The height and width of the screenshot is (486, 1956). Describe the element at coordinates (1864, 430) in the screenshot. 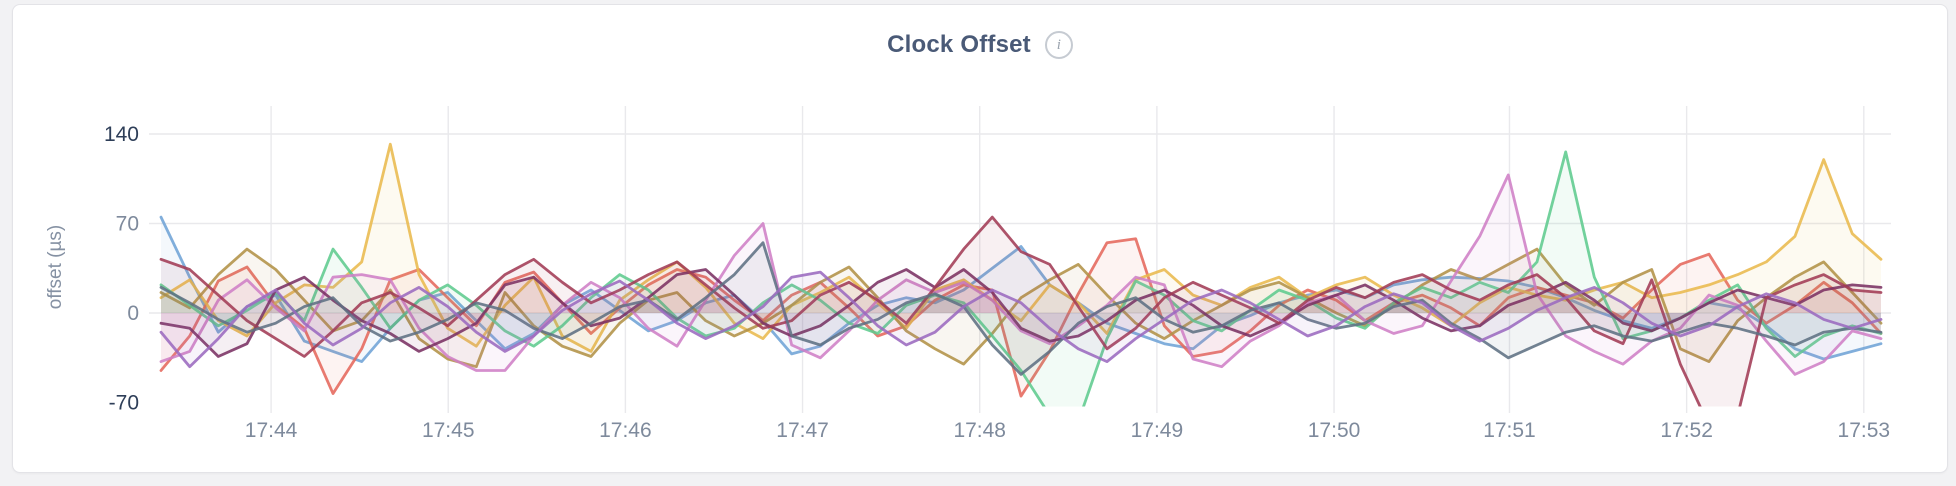

I see `x-tick-label-17:53: 17:53` at that location.